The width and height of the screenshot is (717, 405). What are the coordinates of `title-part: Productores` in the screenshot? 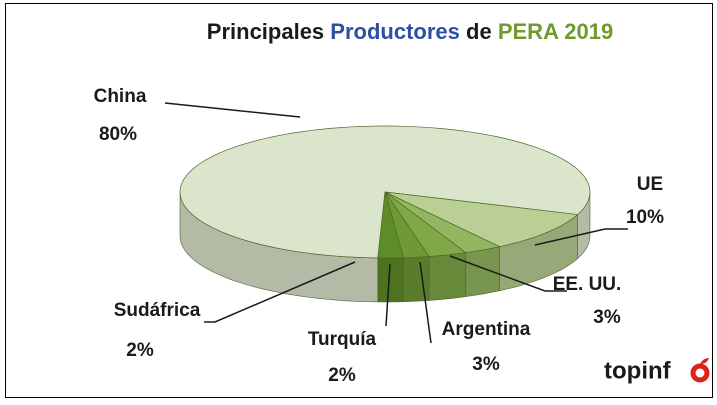 It's located at (395, 31).